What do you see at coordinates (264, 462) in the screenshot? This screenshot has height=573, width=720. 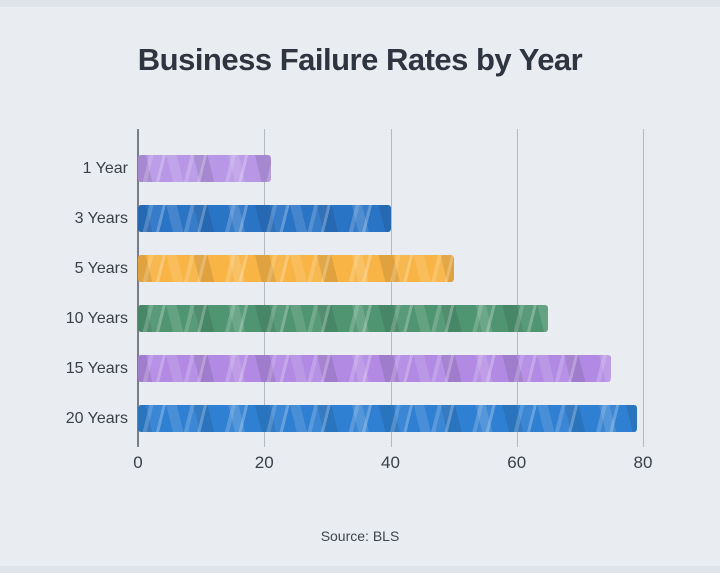 I see `x-tick-label: 20` at bounding box center [264, 462].